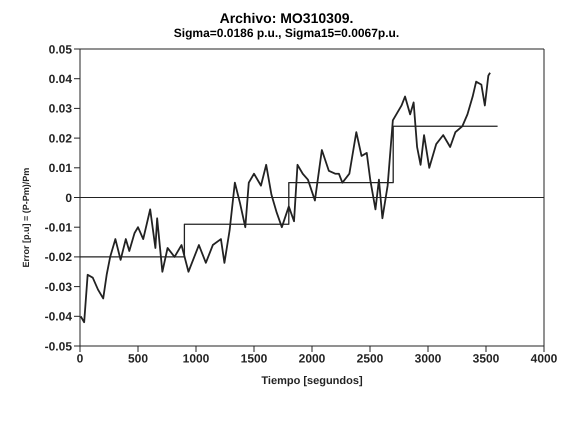 The image size is (573, 426). What do you see at coordinates (60, 138) in the screenshot?
I see `y-tick-label: 0.02` at bounding box center [60, 138].